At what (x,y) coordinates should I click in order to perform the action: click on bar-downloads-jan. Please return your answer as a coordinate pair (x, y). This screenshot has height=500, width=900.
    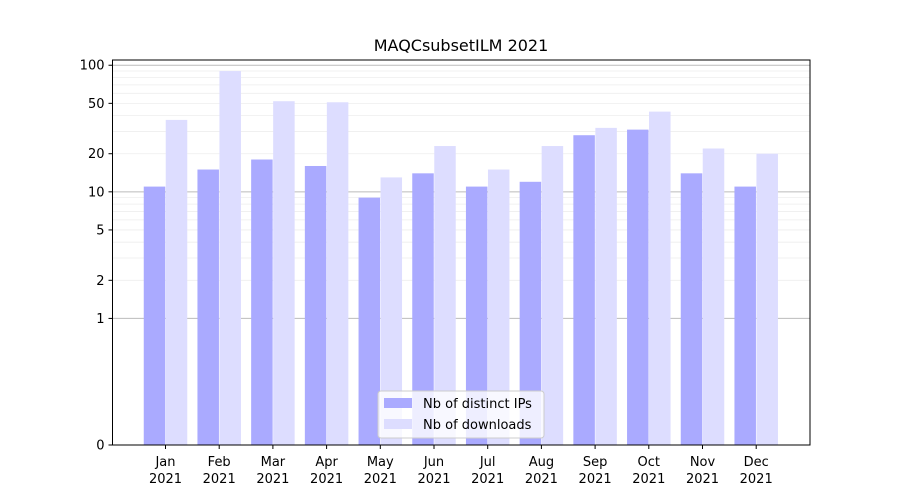
    Looking at the image, I should click on (176, 282).